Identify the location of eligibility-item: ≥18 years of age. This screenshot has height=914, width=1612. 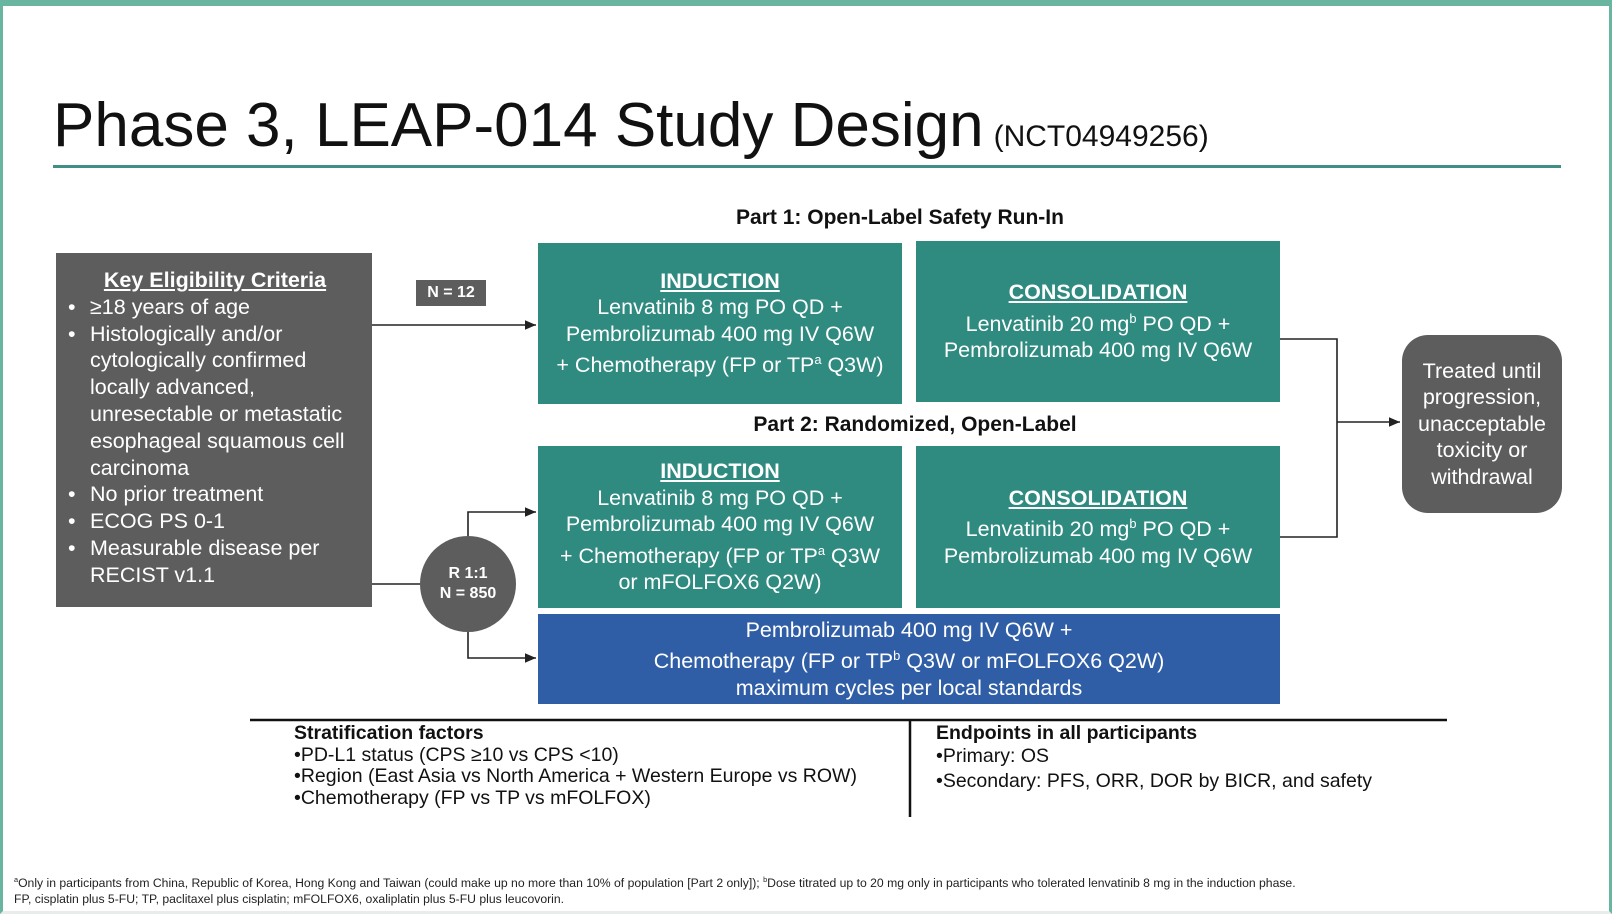
(215, 307).